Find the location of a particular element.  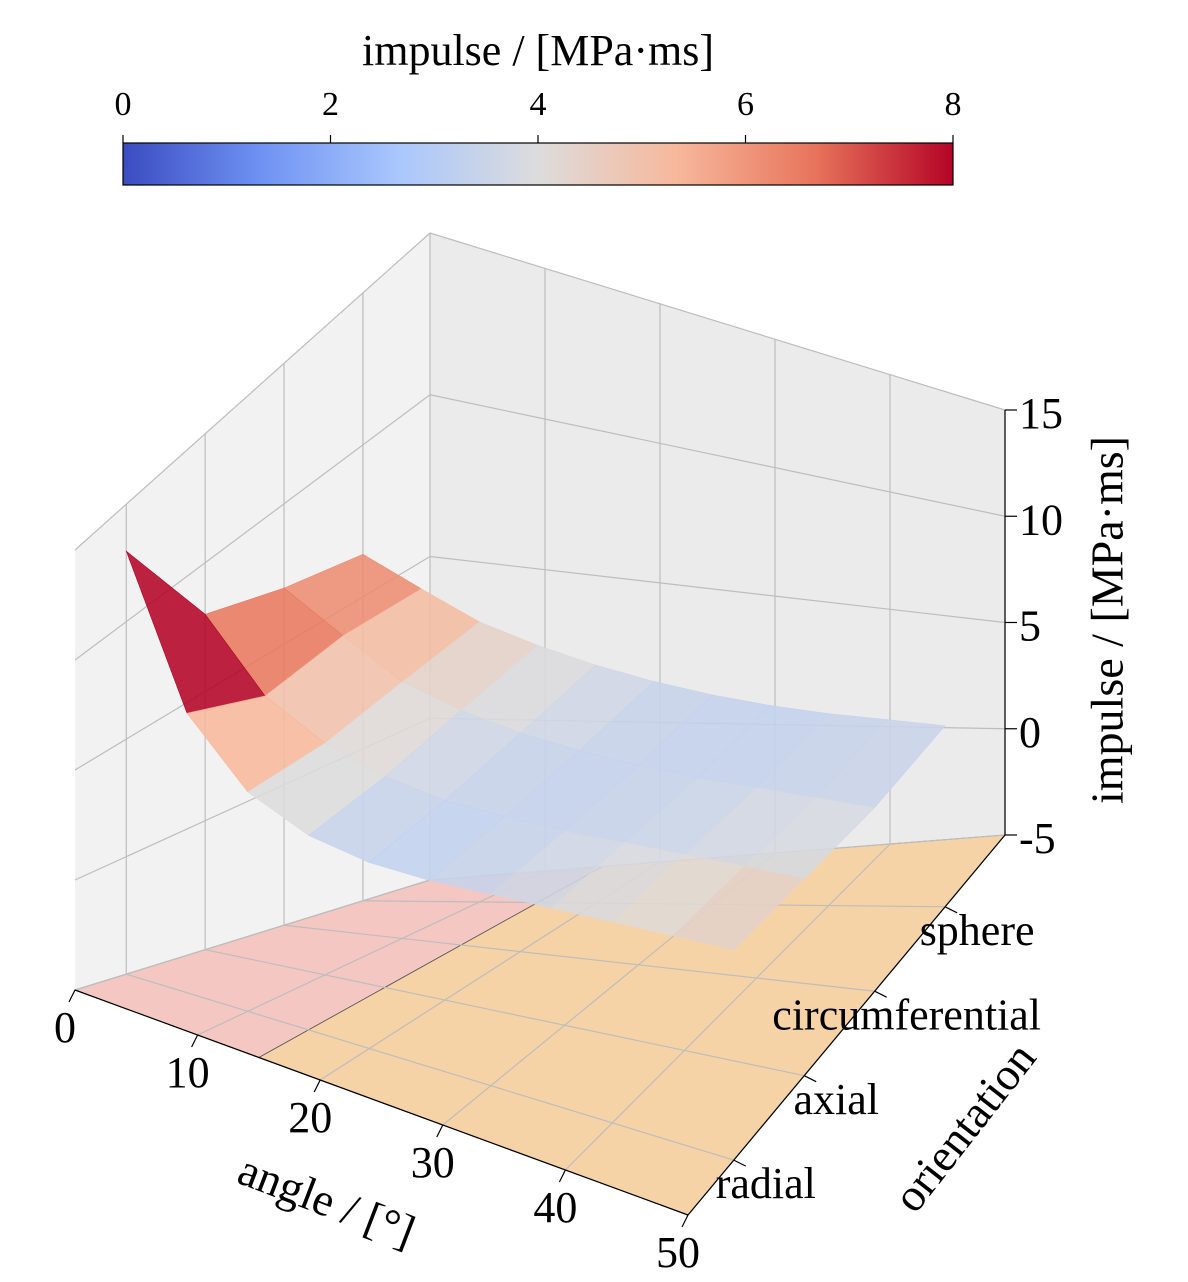

colorbar-tick-label: 4 is located at coordinates (538, 104).